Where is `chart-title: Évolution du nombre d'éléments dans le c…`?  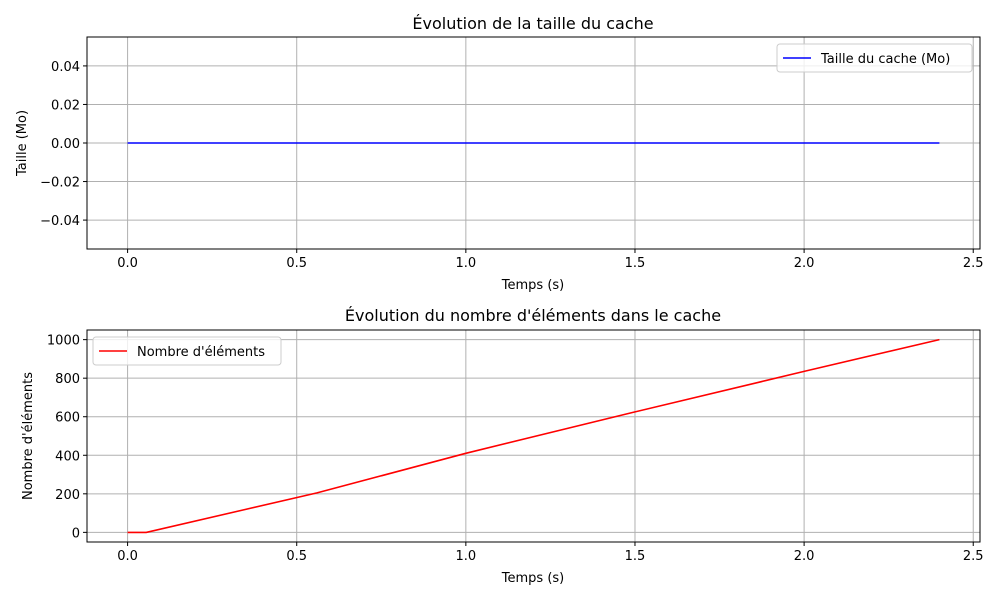
chart-title: Évolution du nombre d'éléments dans le c… is located at coordinates (533, 315).